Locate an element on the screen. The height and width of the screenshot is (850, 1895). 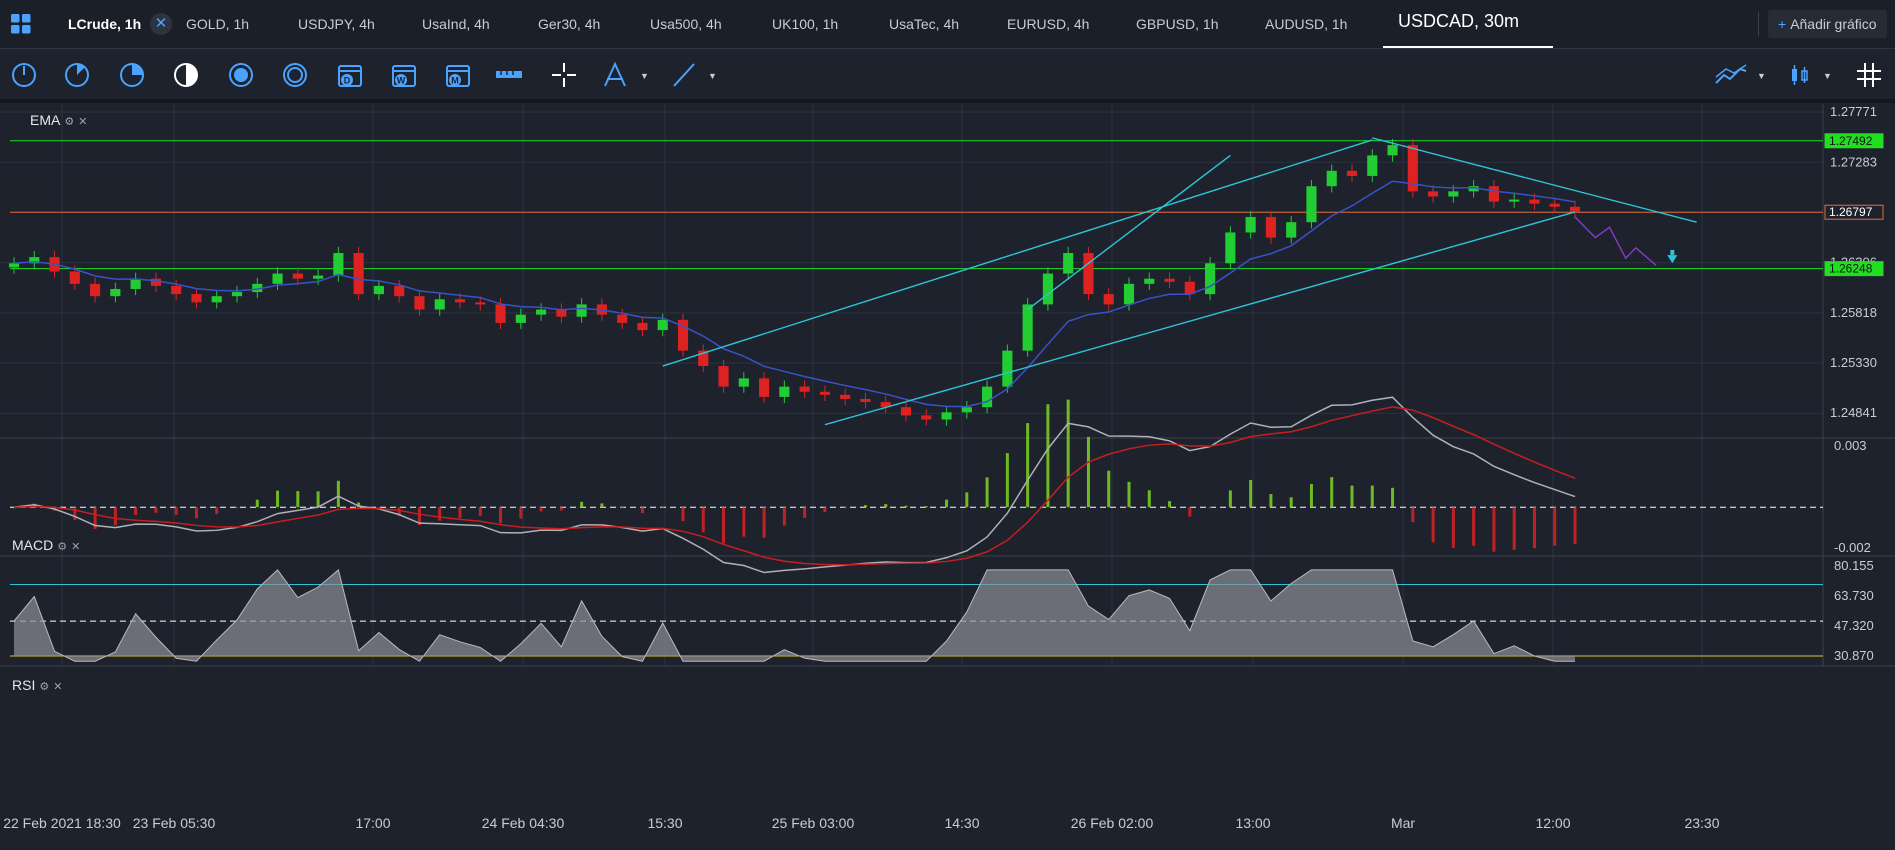
grid-menu-icon is located at coordinates (21, 24).